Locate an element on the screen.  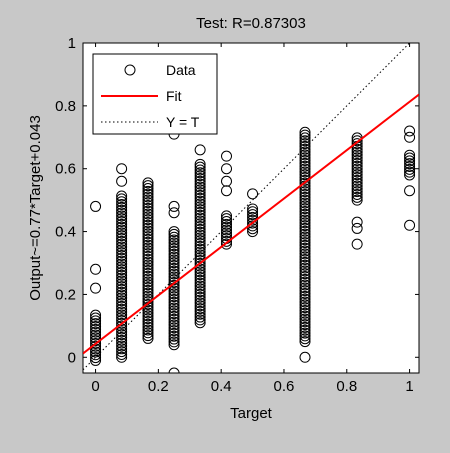
y-tick-label: 0.4 is located at coordinates (65, 232).